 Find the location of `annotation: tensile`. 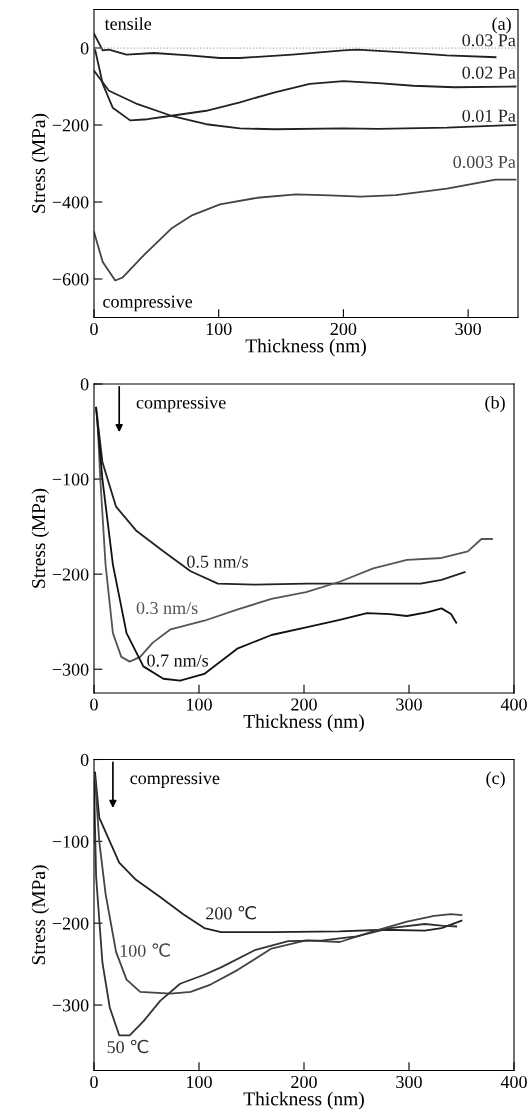

annotation: tensile is located at coordinates (128, 23).